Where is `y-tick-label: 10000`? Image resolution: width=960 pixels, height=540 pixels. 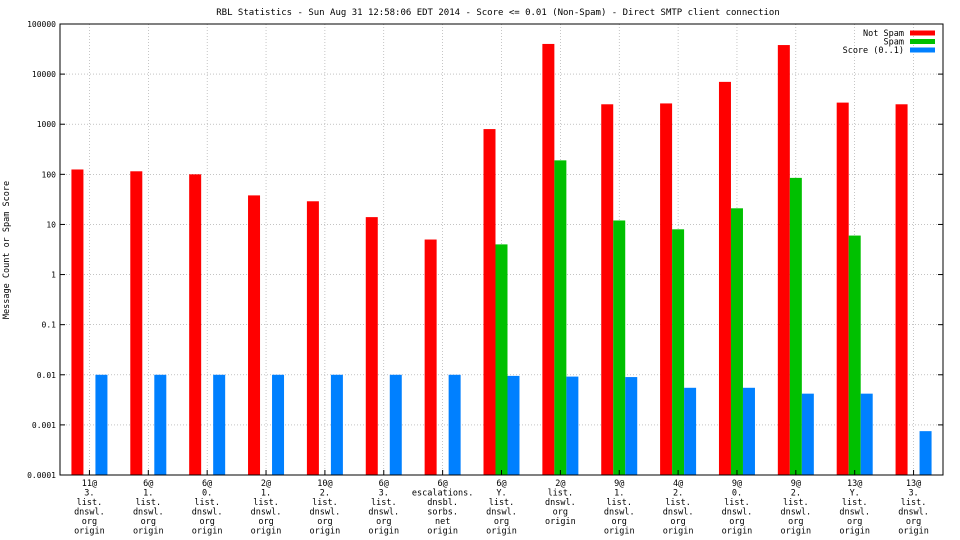 y-tick-label: 10000 is located at coordinates (44, 74).